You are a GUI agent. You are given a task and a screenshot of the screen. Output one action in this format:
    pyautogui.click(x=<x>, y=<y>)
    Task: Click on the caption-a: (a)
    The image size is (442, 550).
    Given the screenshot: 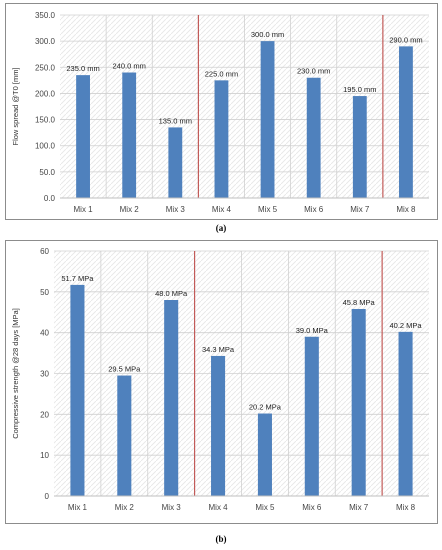 What is the action you would take?
    pyautogui.click(x=221, y=228)
    